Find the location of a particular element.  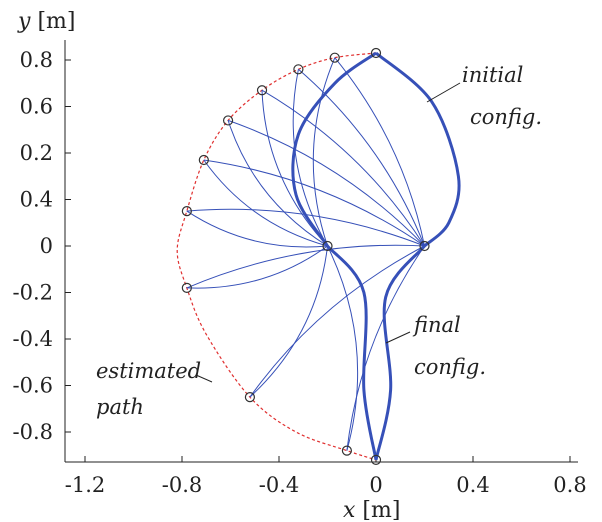

annotation-initial: initial config. is located at coordinates (484, 96).